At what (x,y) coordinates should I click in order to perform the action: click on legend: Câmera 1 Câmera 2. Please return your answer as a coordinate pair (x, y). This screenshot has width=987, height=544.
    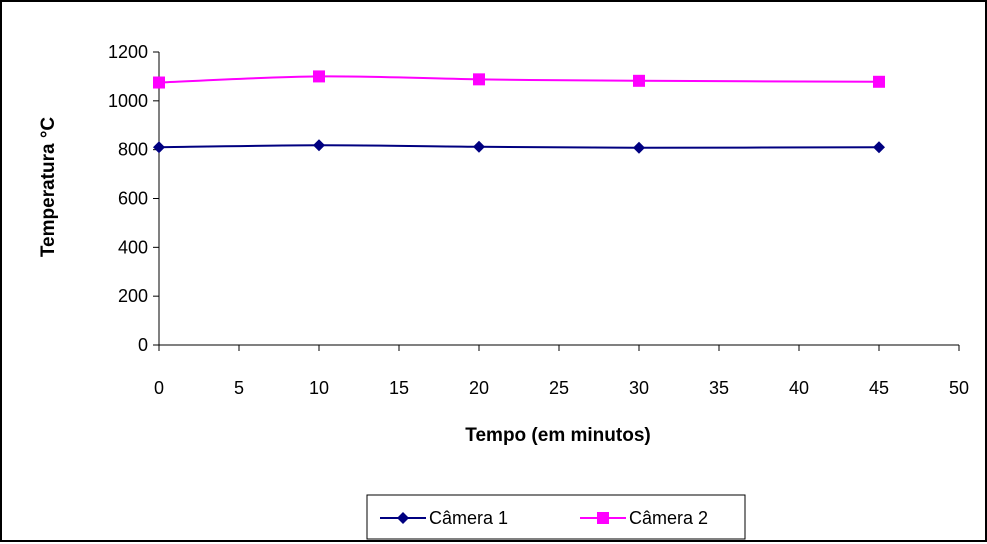
    Looking at the image, I should click on (556, 517).